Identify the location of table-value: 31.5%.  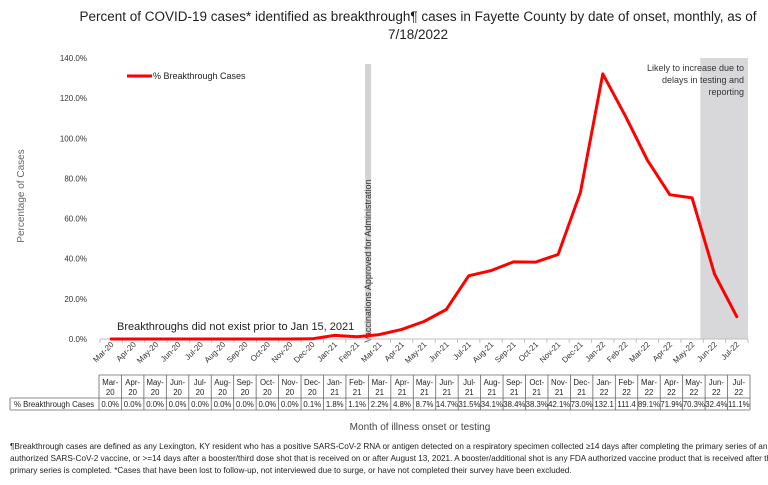
(469, 404).